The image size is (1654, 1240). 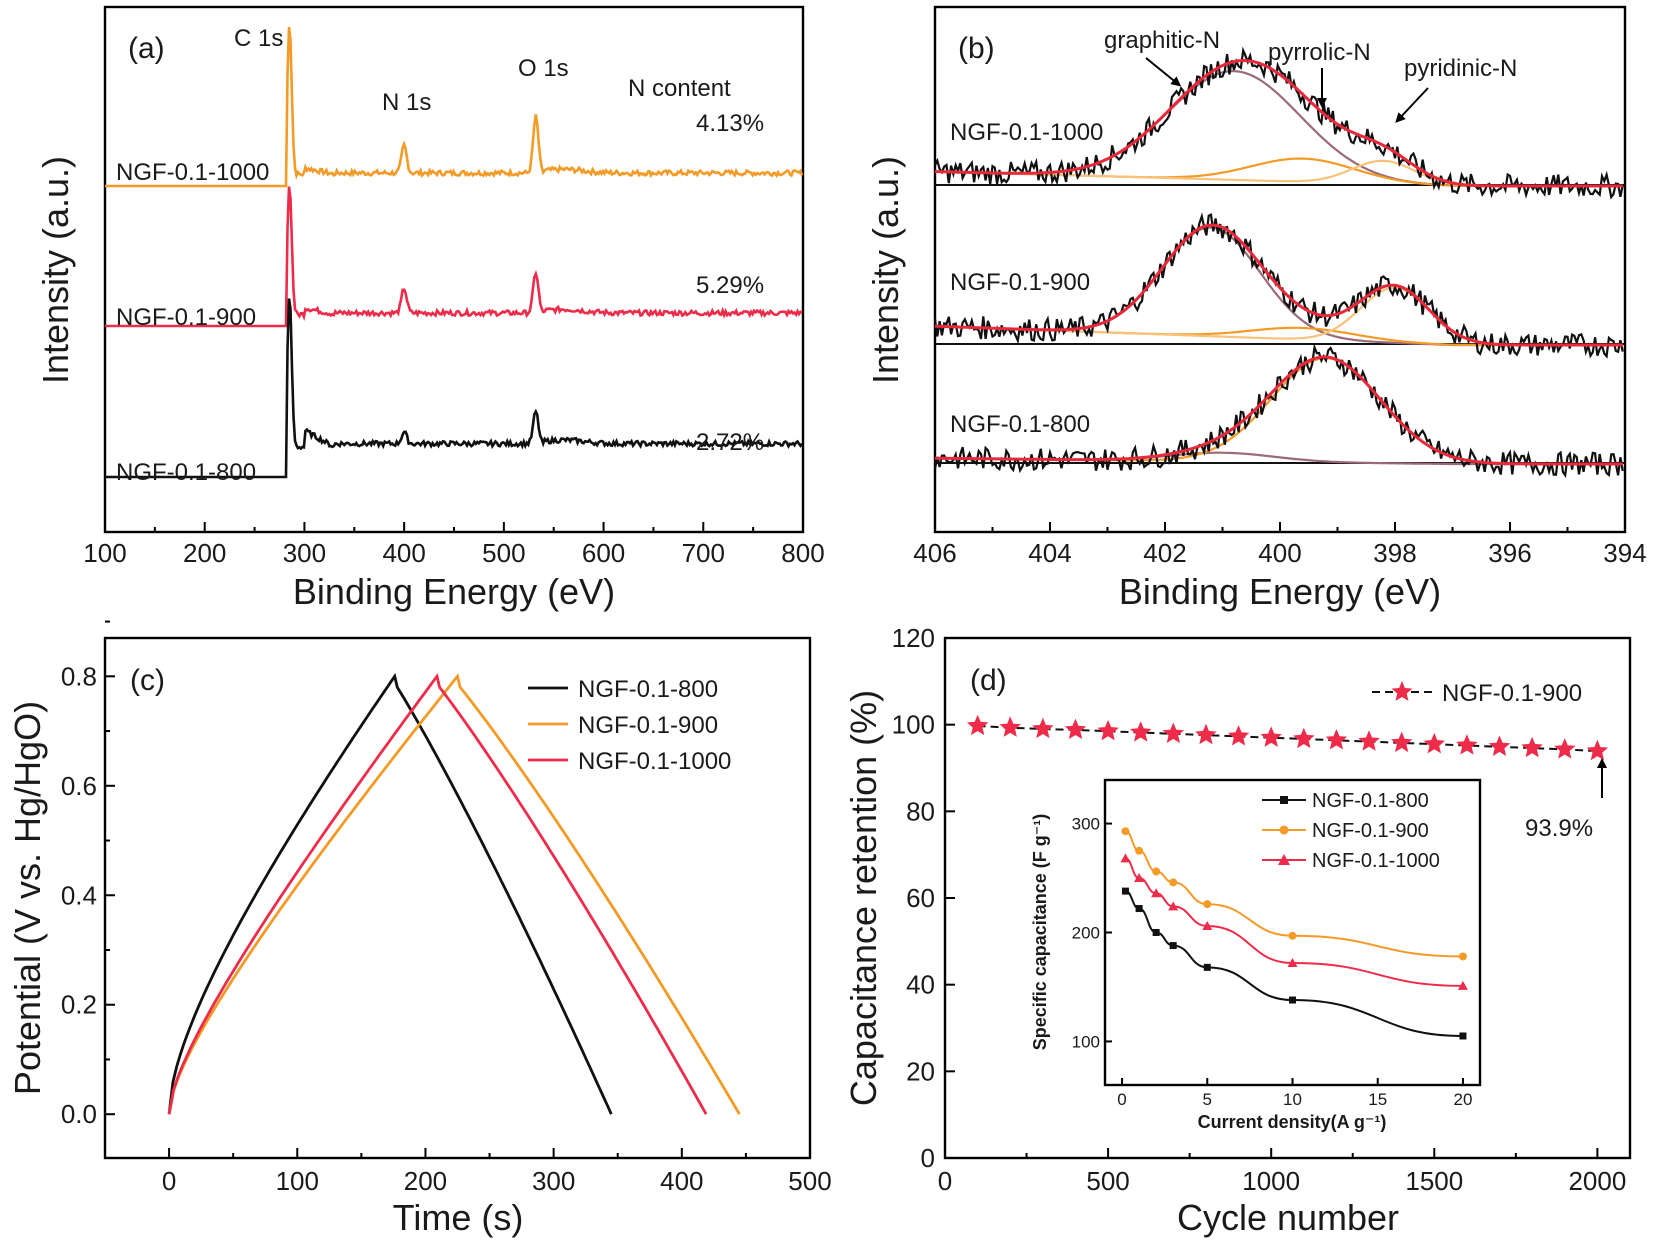 I want to click on panel-a-curve-NGF-0.1-1000, so click(x=454, y=107).